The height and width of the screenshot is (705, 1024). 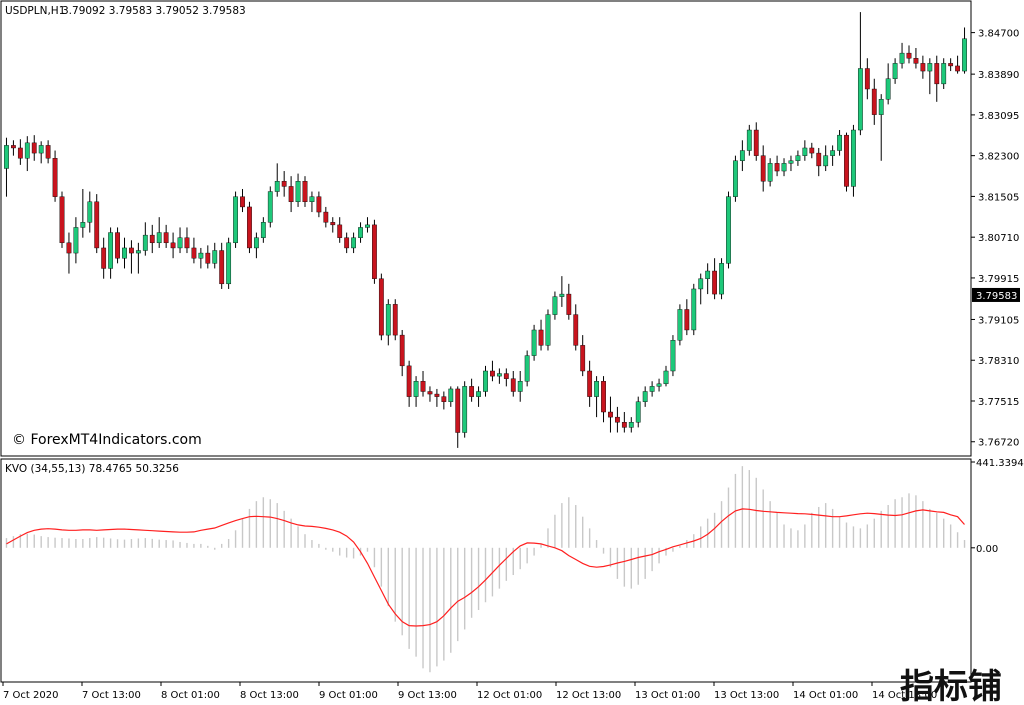 I want to click on time-tick-label: 12 Oct 13:00, so click(x=588, y=695).